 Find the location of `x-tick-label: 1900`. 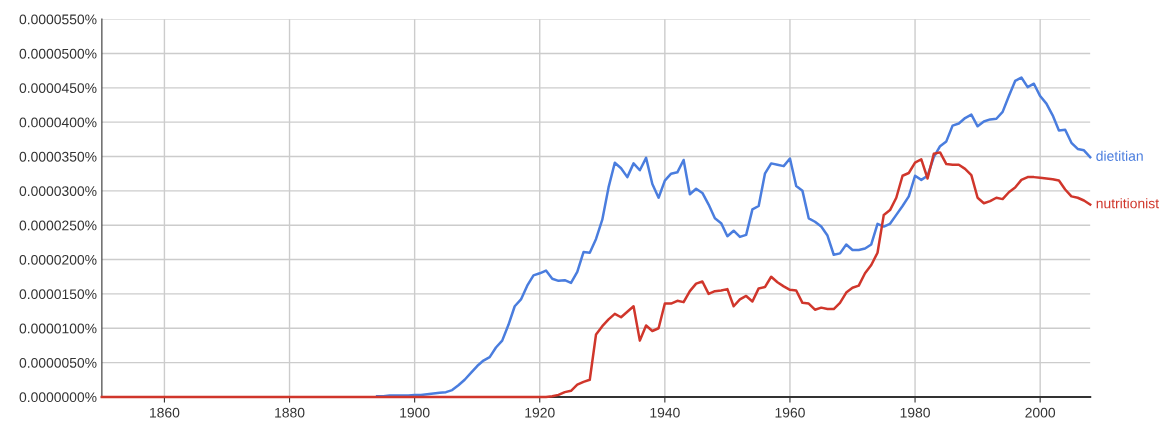

x-tick-label: 1900 is located at coordinates (415, 412).